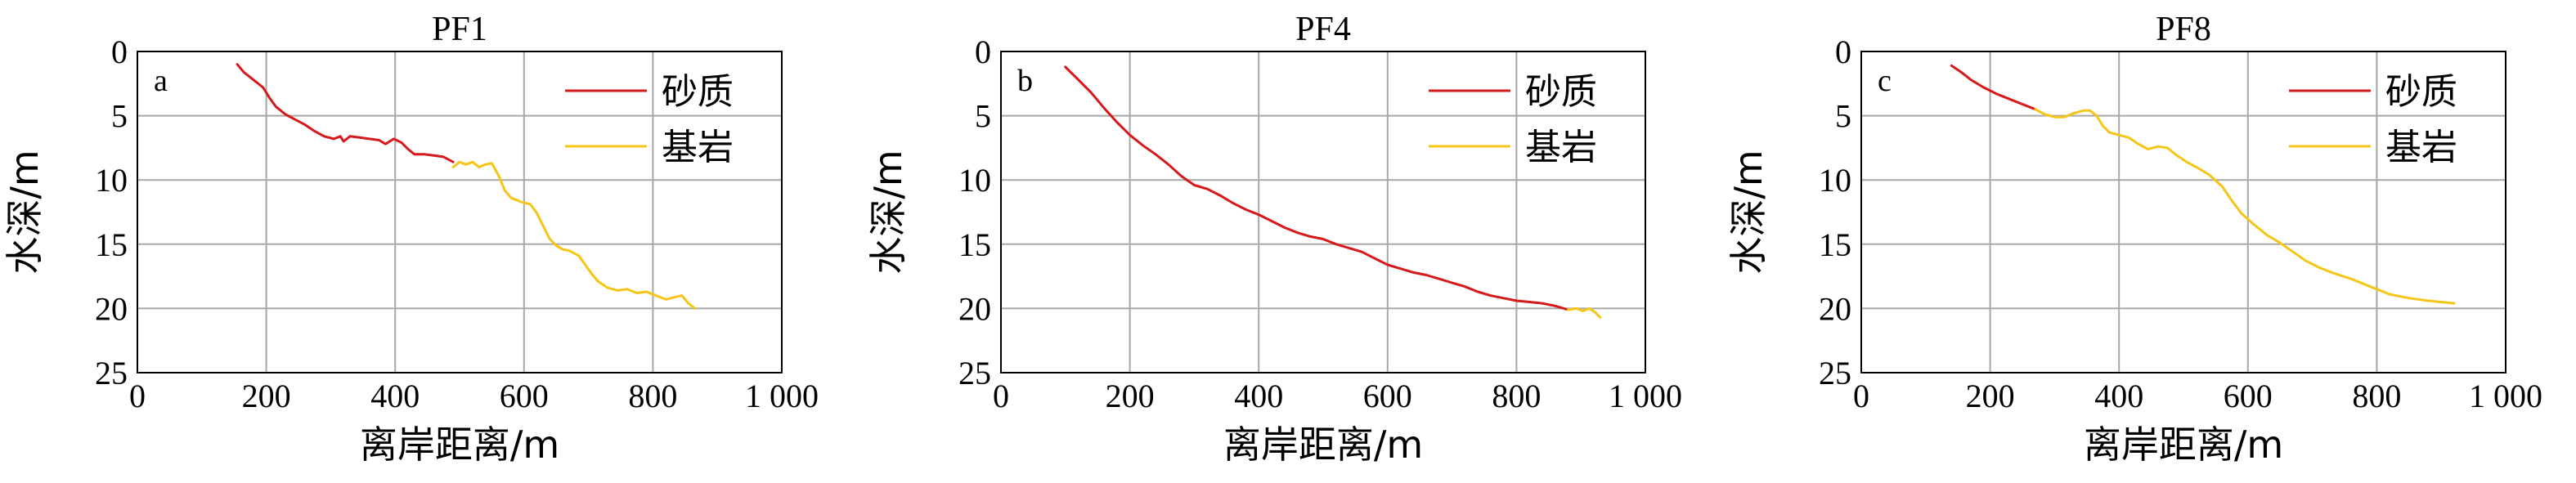 Image resolution: width=2576 pixels, height=483 pixels. What do you see at coordinates (161, 81) in the screenshot?
I see `panel-letter: a` at bounding box center [161, 81].